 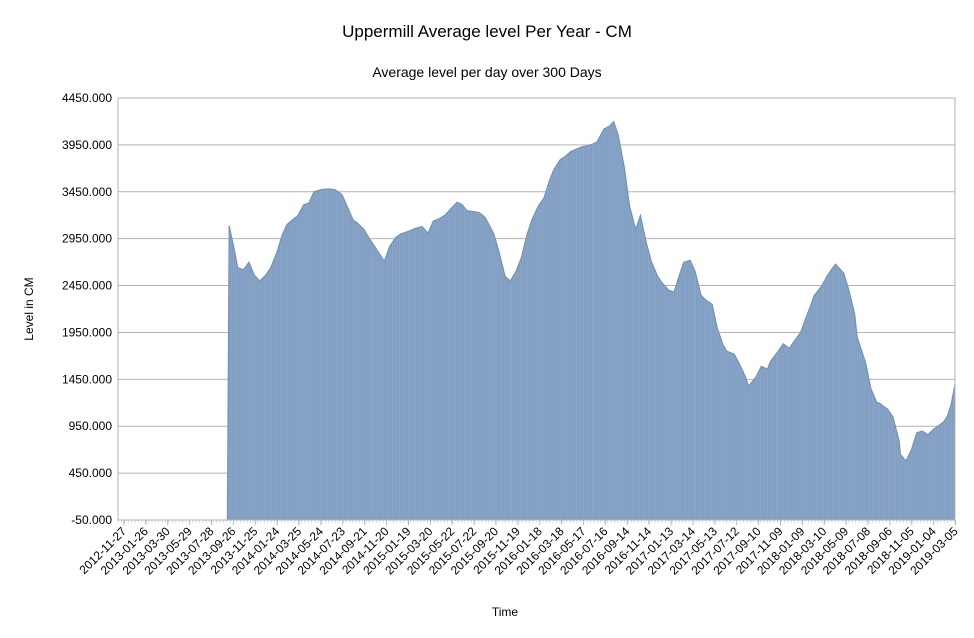 I want to click on y-tick-label: 4450.000, so click(x=87, y=98).